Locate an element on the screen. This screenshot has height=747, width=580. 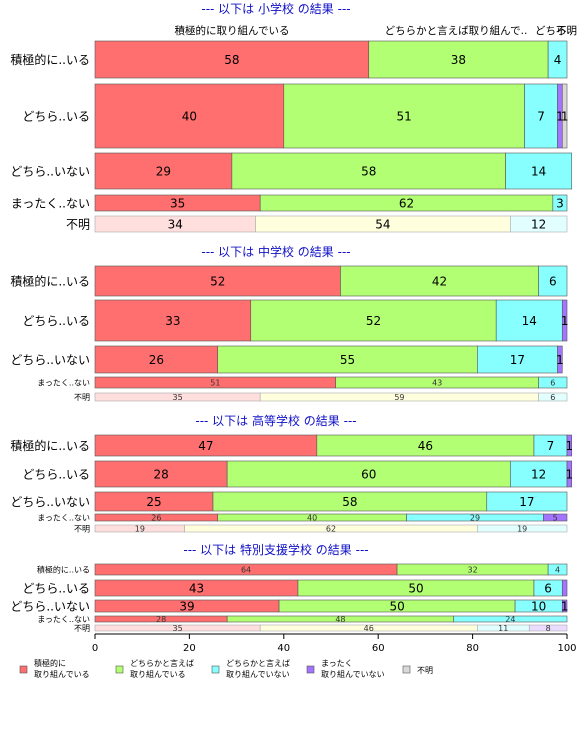
data-label: 25 is located at coordinates (153, 502).